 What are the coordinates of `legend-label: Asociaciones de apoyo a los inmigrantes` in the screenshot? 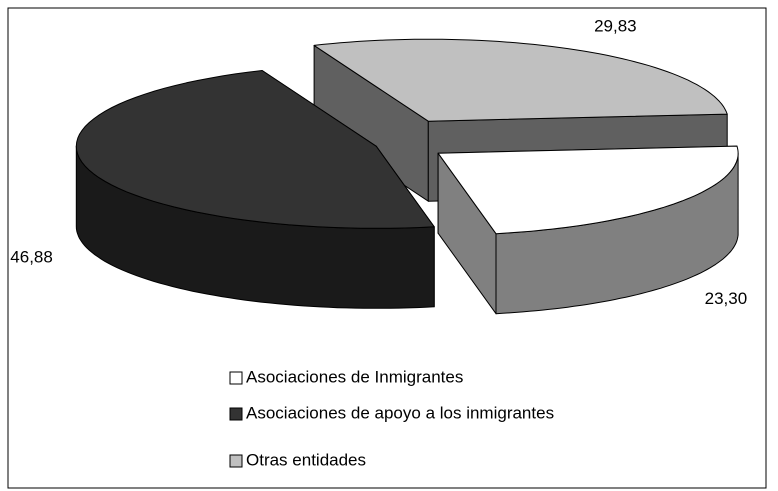 It's located at (400, 412).